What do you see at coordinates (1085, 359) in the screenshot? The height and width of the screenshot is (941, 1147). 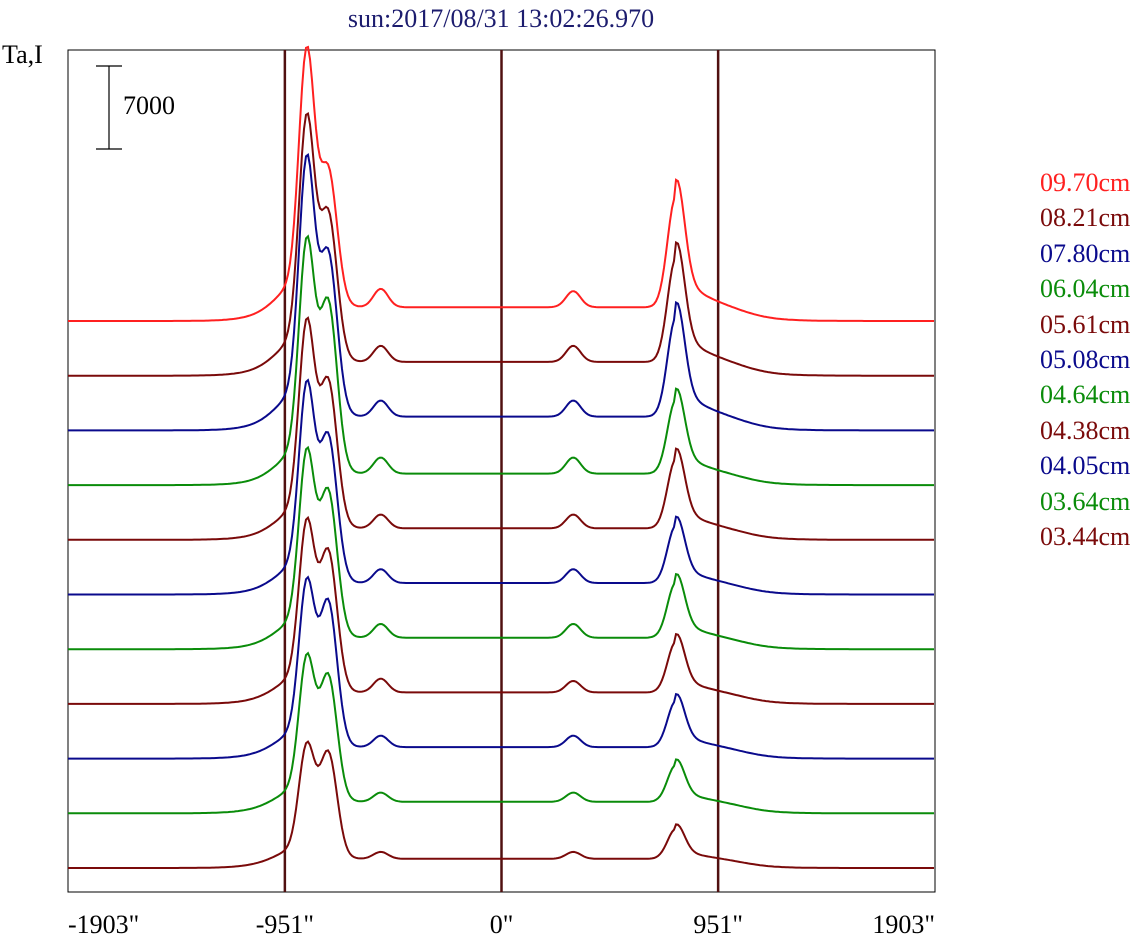 I see `legend-entry: 05.08cm` at bounding box center [1085, 359].